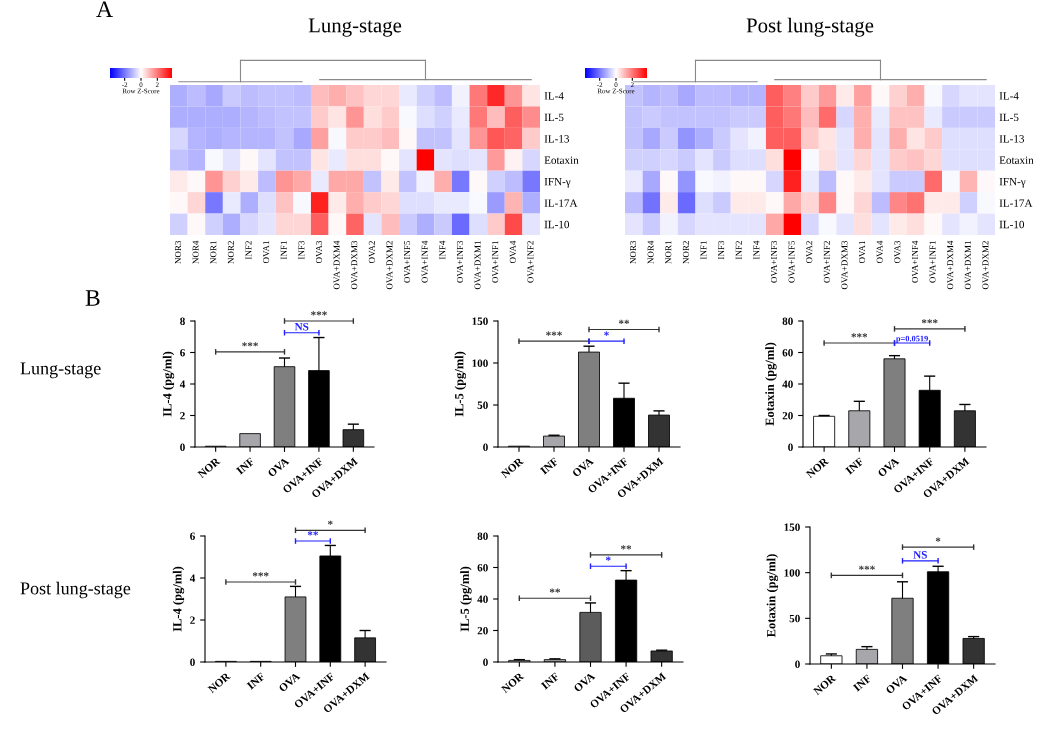  I want to click on text: Lung-stage, so click(60, 370).